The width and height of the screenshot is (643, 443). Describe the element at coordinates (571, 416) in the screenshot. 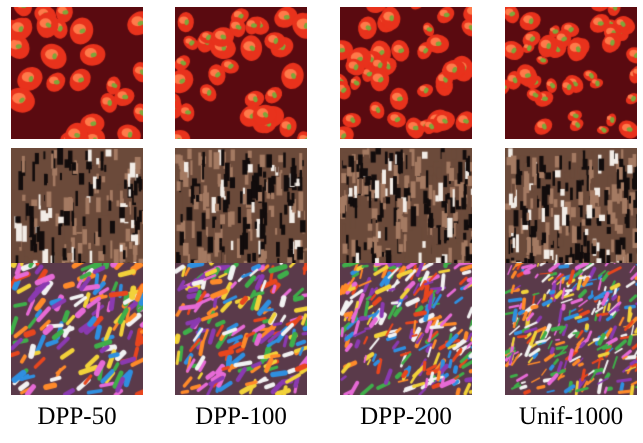

I see `column-label-unif-1000: Unif-1000` at that location.